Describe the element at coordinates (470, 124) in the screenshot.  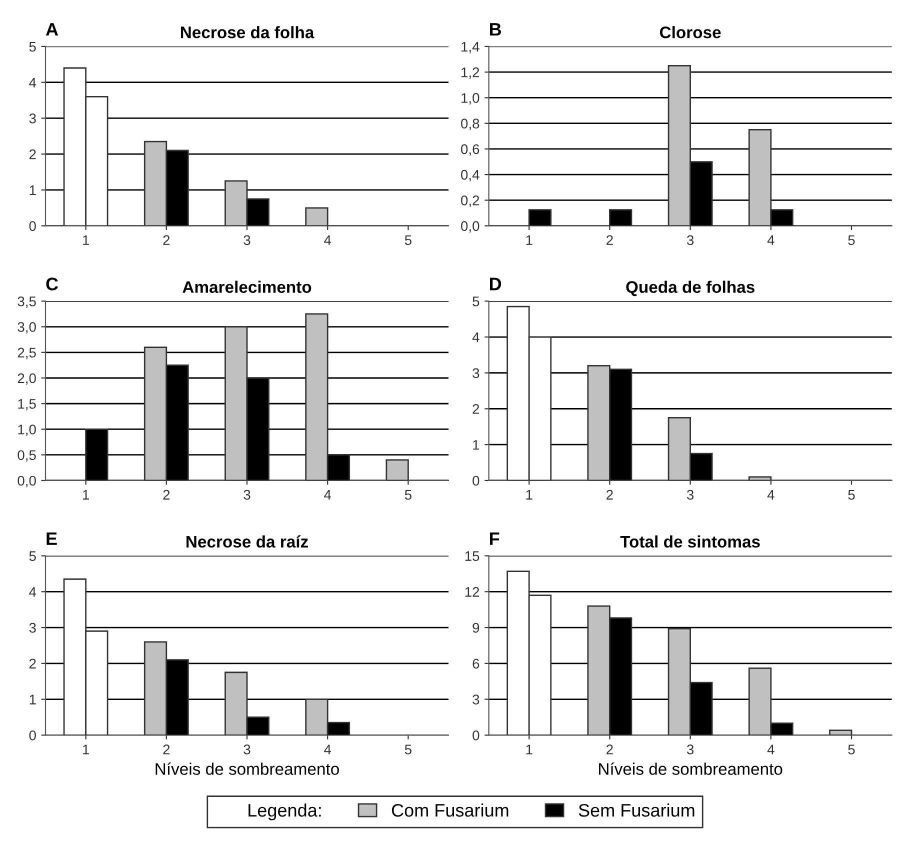
I see `y-tick-label: 0,8` at that location.